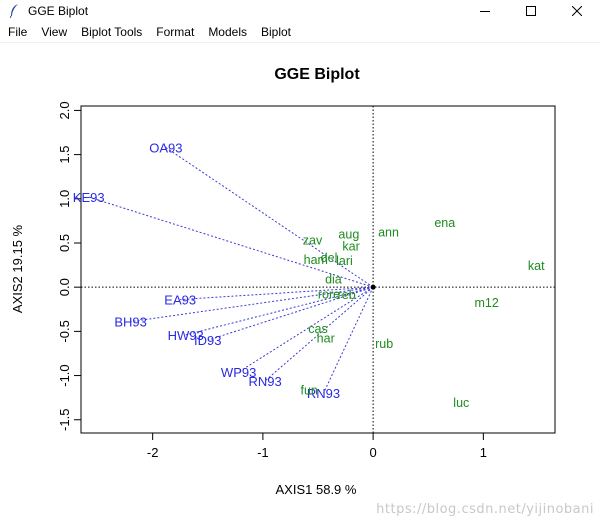 This screenshot has height=526, width=600. Describe the element at coordinates (186, 335) in the screenshot. I see `environment-label: HW93` at that location.